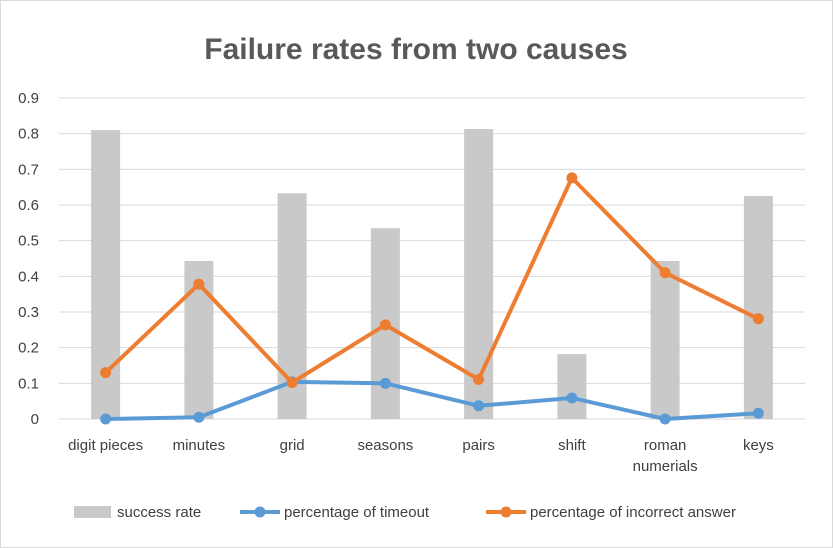 This screenshot has width=833, height=548. I want to click on x-tick-label: keys, so click(758, 445).